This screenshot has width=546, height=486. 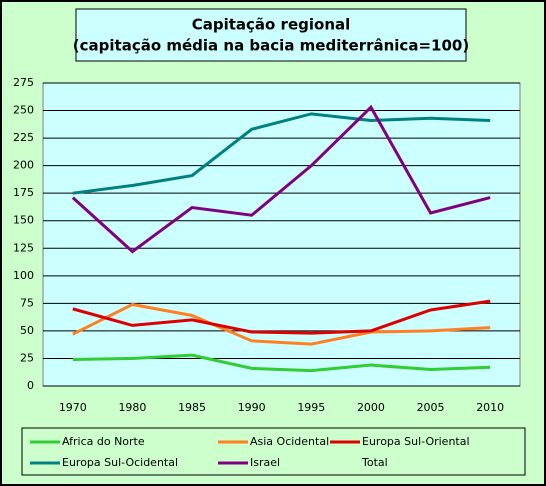 What do you see at coordinates (30, 385) in the screenshot?
I see `y-tick-label: 0` at bounding box center [30, 385].